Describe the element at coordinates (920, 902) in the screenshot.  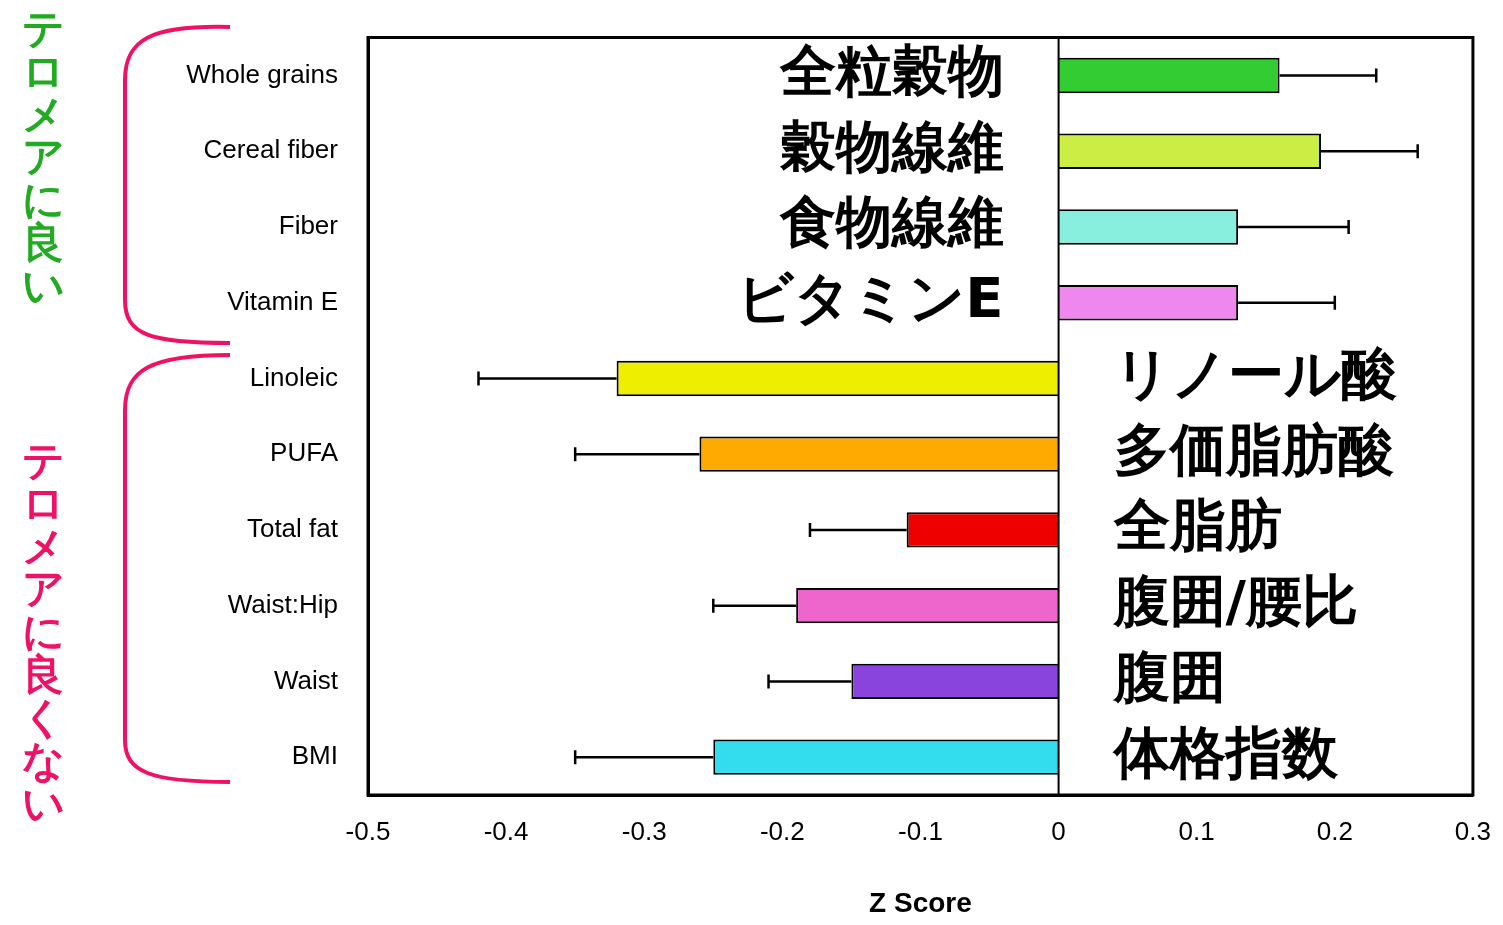
I see `x-axis-title: Z Score` at that location.